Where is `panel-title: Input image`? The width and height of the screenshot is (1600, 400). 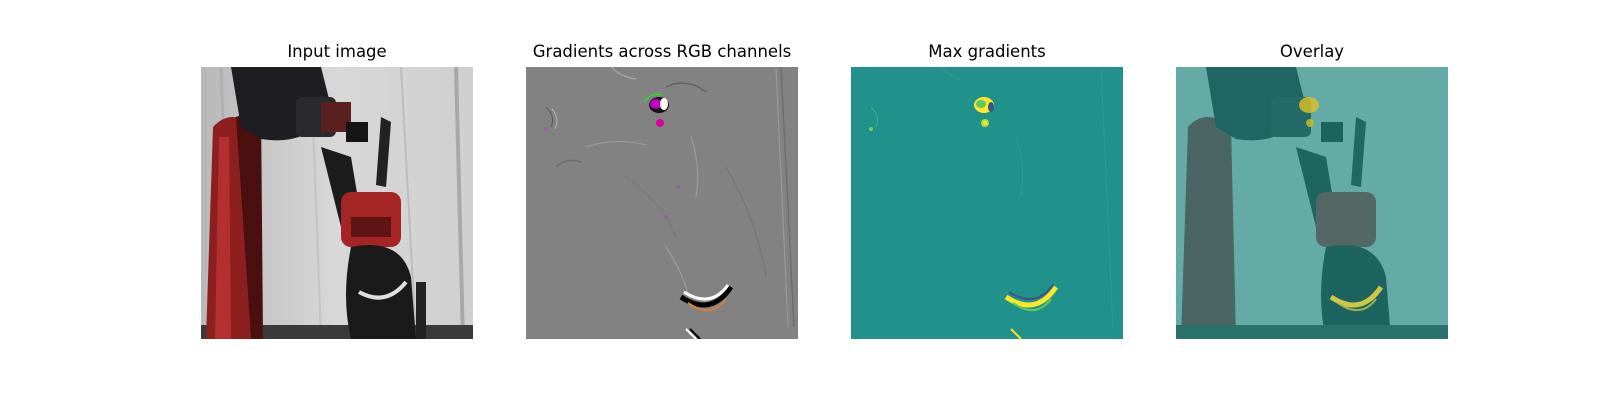
panel-title: Input image is located at coordinates (337, 51).